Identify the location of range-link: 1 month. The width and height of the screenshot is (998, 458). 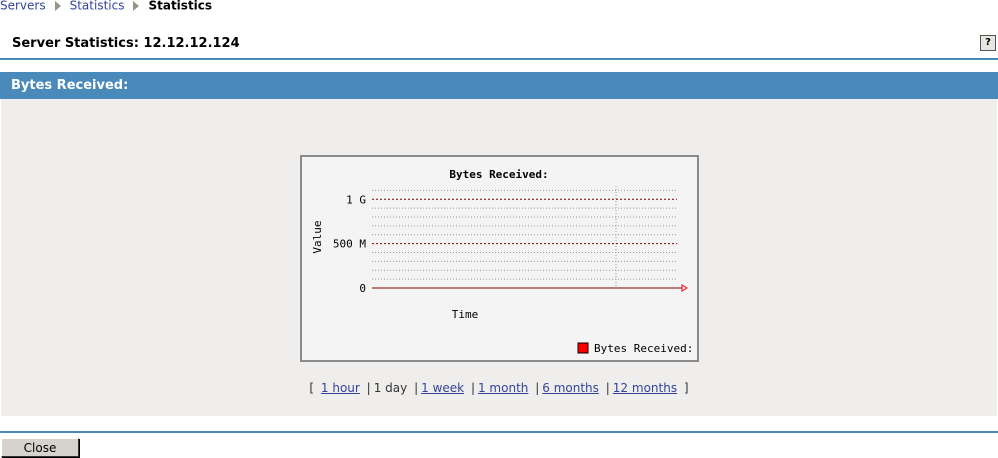
(503, 388).